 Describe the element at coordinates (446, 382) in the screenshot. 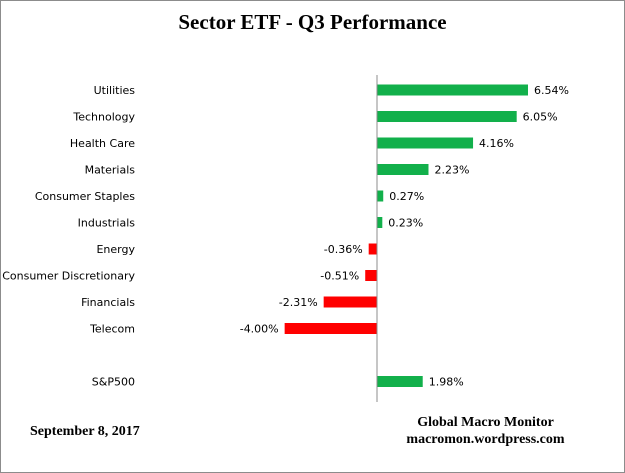

I see `data-label: 1.98%` at that location.